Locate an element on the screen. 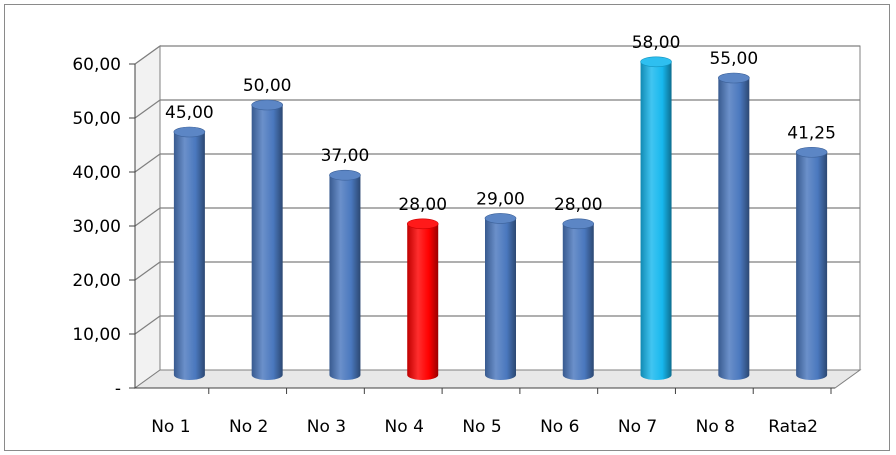 The image size is (896, 455). x-tick-label: No 5 is located at coordinates (481, 427).